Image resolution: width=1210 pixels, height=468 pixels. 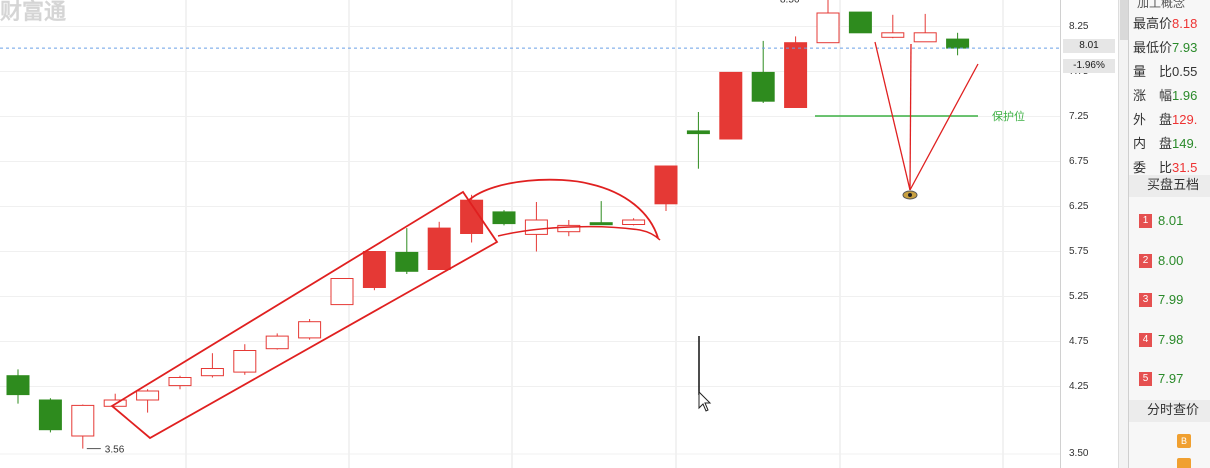 I want to click on stat-label: 内 盘, so click(x=1153, y=144).